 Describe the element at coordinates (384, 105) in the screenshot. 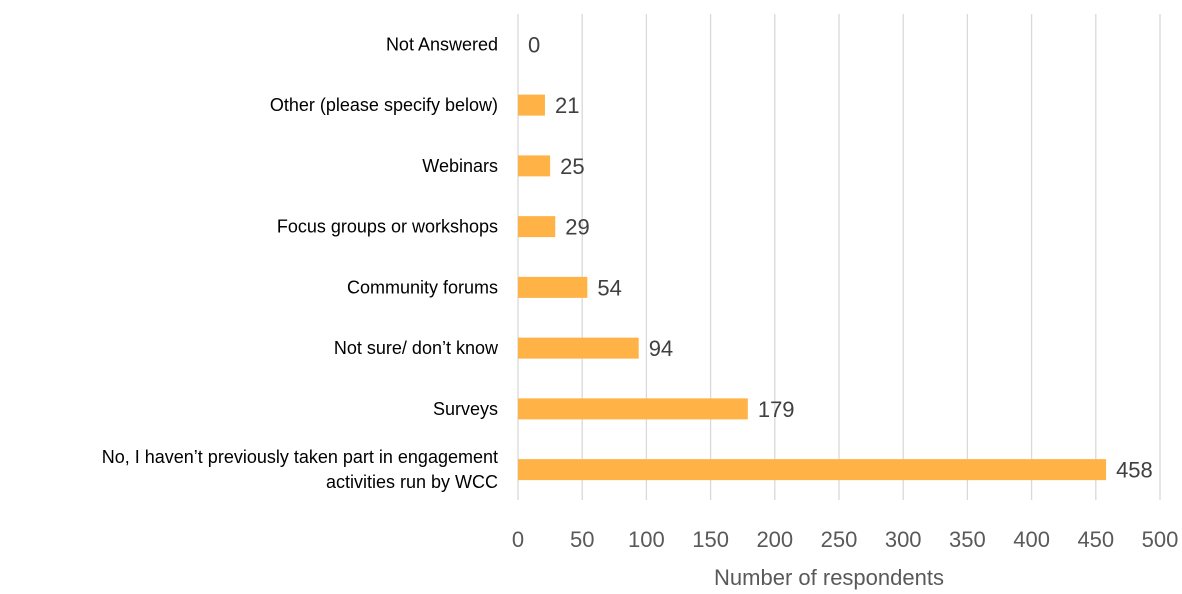

I see `category-label-6: Other (please specify below)` at that location.